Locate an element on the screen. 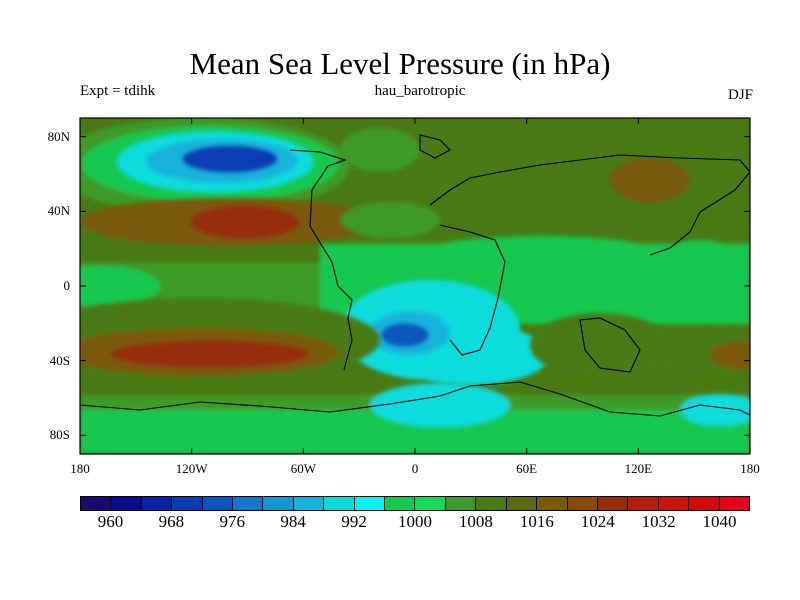 This screenshot has height=600, width=800. y-tick-label: 80S is located at coordinates (59, 435).